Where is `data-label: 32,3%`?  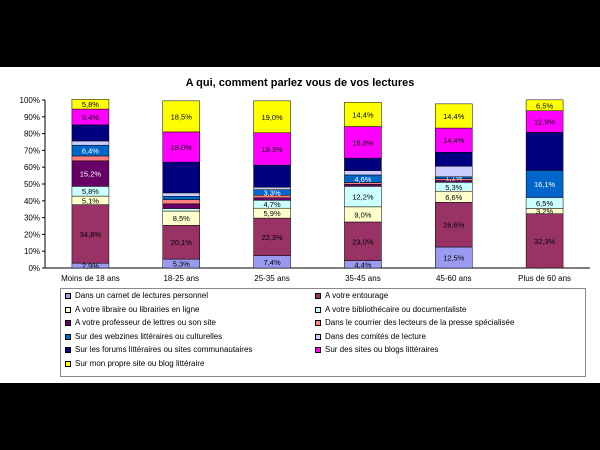
data-label: 32,3% is located at coordinates (545, 241).